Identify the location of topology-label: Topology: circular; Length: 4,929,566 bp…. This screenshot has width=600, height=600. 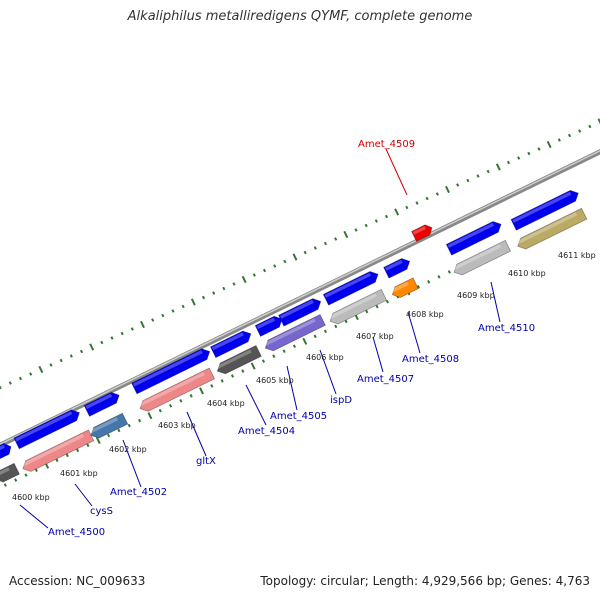
(425, 581).